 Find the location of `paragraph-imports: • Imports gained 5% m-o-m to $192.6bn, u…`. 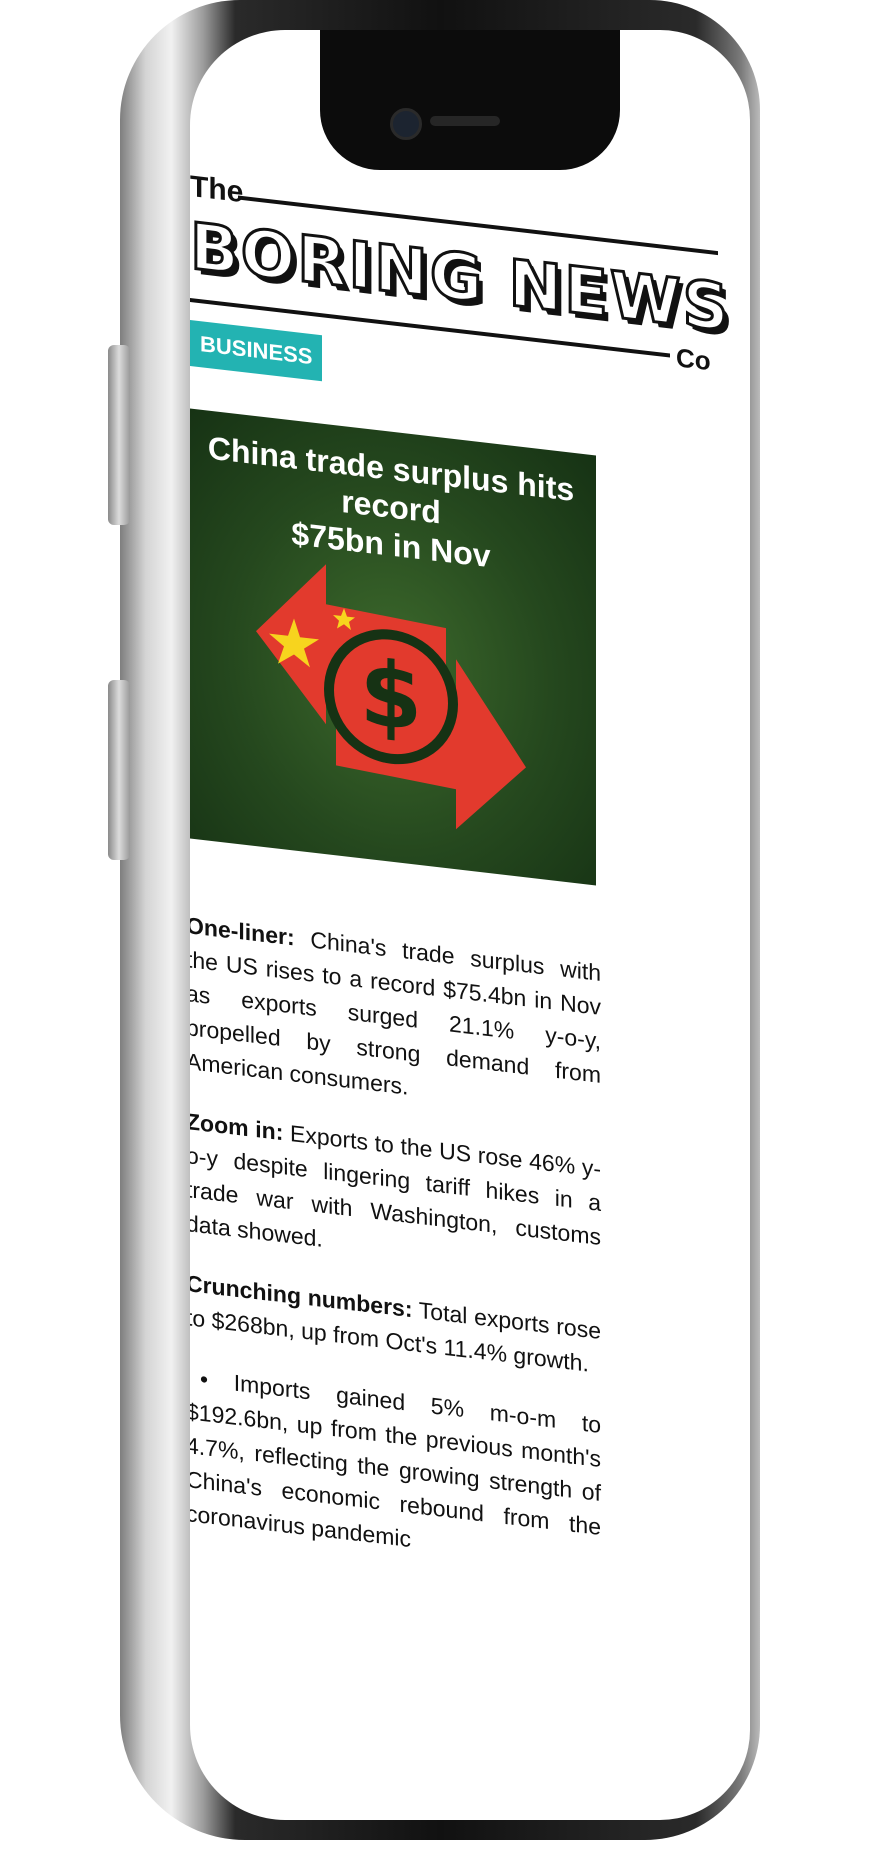

paragraph-imports: • Imports gained 5% m-o-m to $192.6bn, u… is located at coordinates (395, 1469).